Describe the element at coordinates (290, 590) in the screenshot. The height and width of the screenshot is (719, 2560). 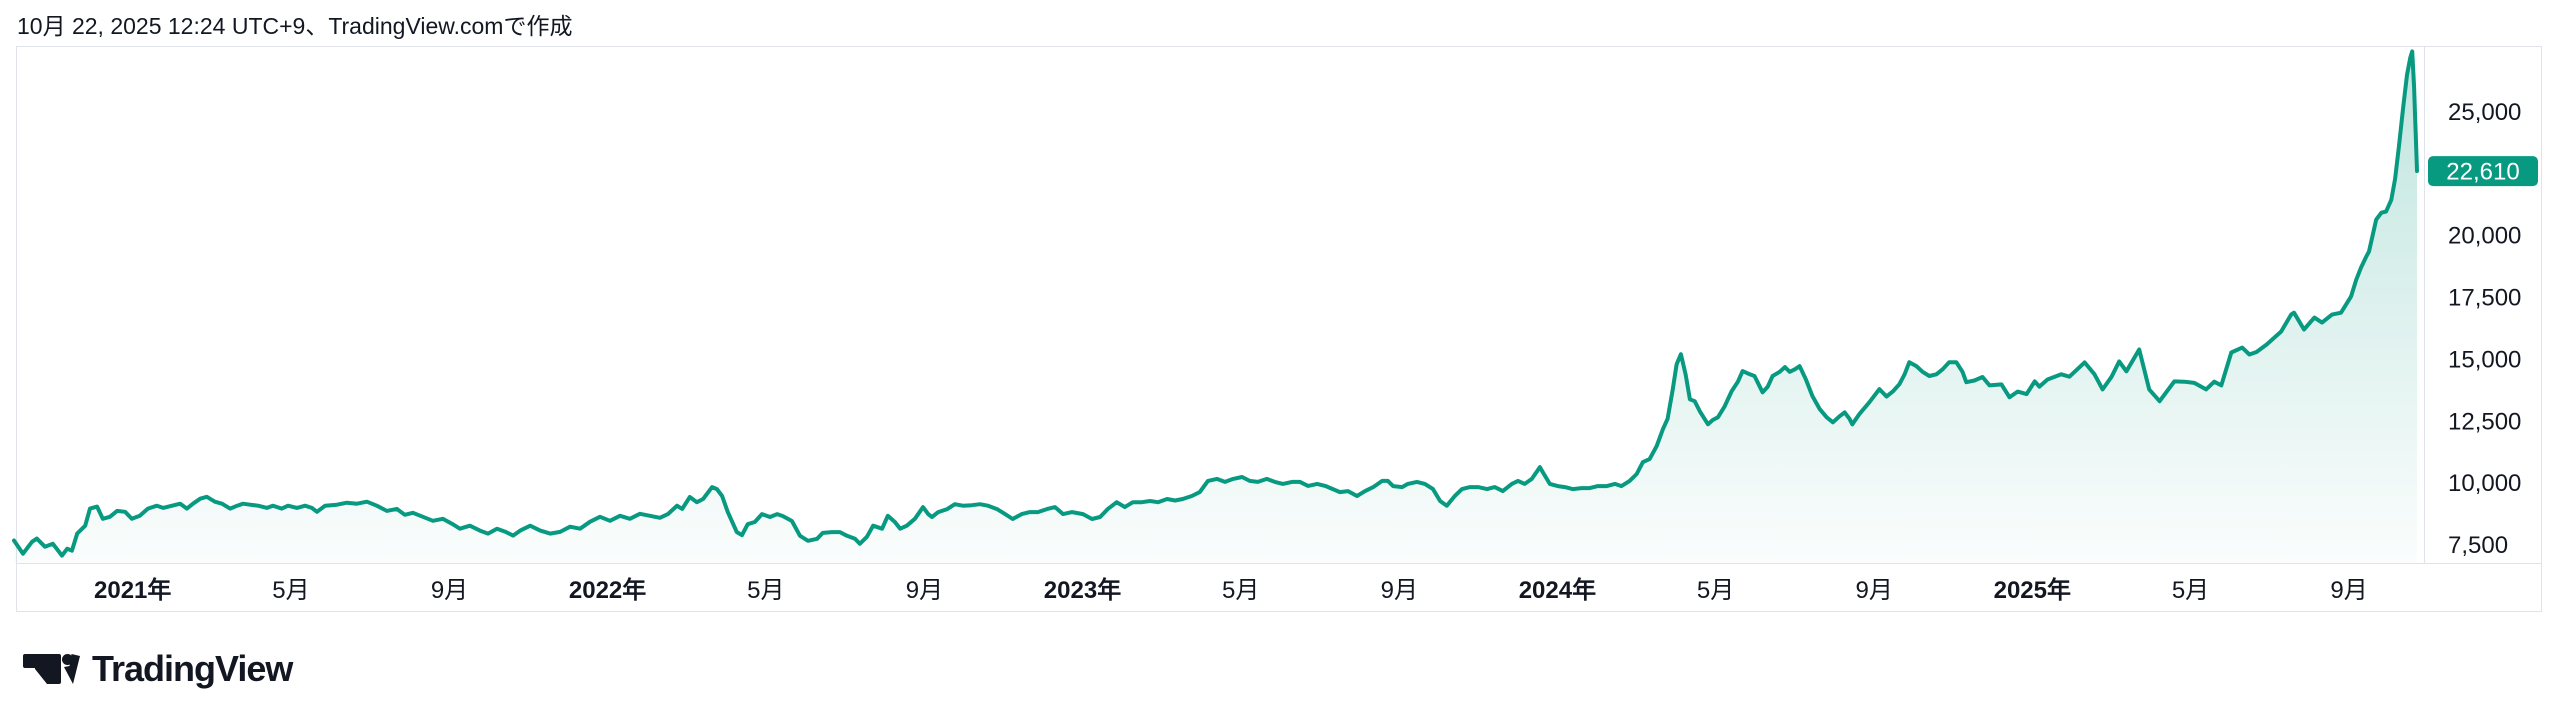
I see `time-tick-label-1: 5月` at that location.